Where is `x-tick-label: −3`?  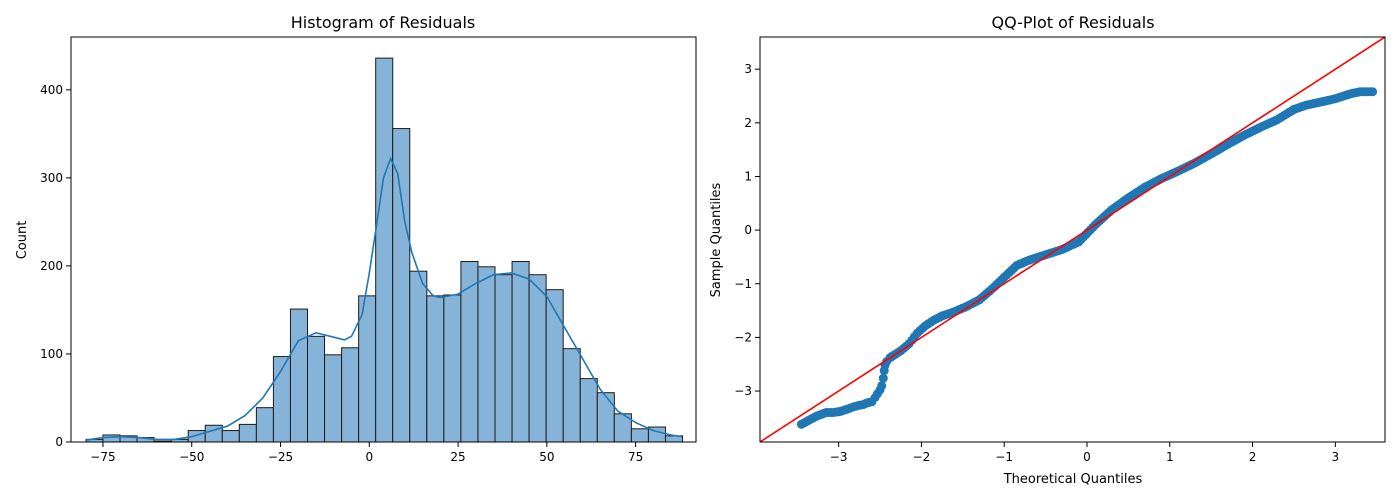
x-tick-label: −3 is located at coordinates (839, 457).